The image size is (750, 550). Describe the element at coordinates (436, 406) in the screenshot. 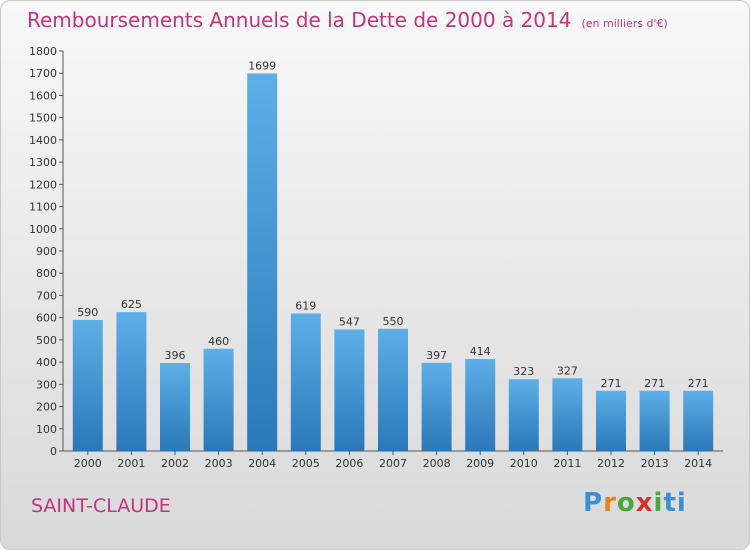

I see `bar-2008` at that location.